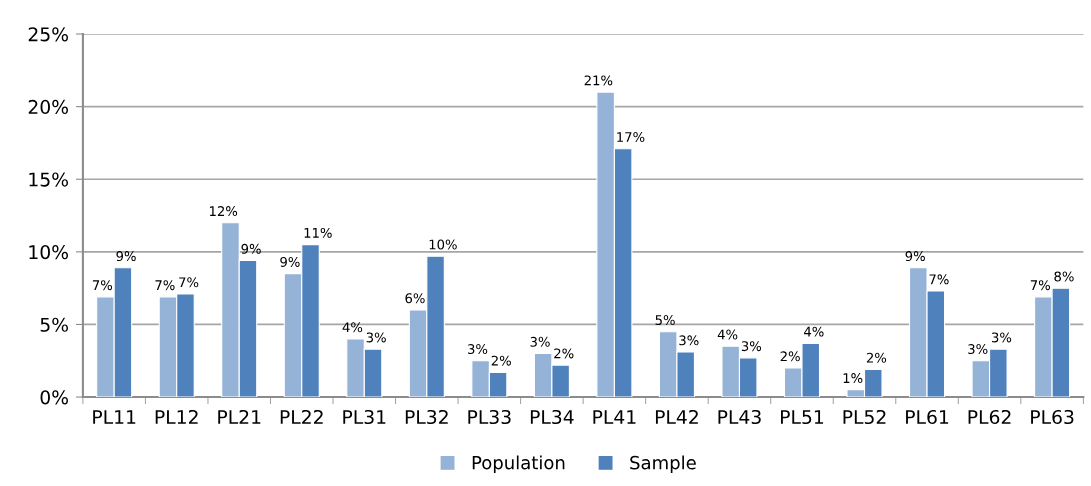 The image size is (1091, 486). Describe the element at coordinates (114, 417) in the screenshot. I see `x-tick-label: PL11` at that location.